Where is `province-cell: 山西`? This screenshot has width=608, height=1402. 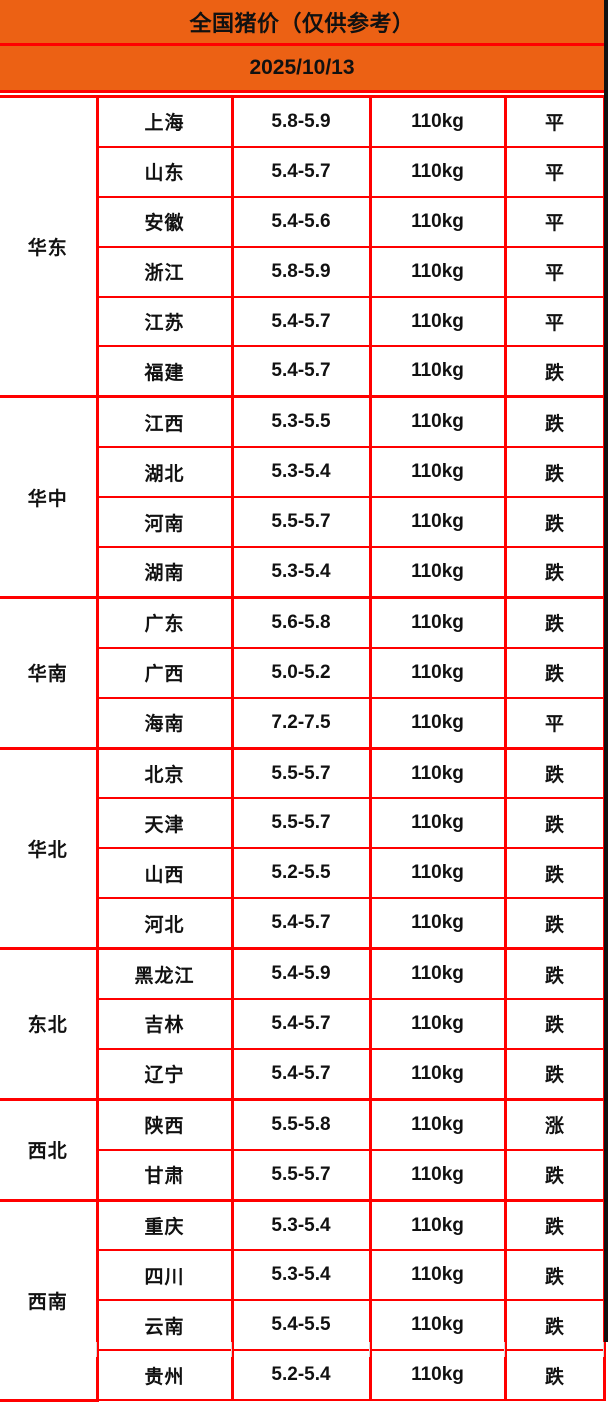 province-cell: 山西 is located at coordinates (165, 874).